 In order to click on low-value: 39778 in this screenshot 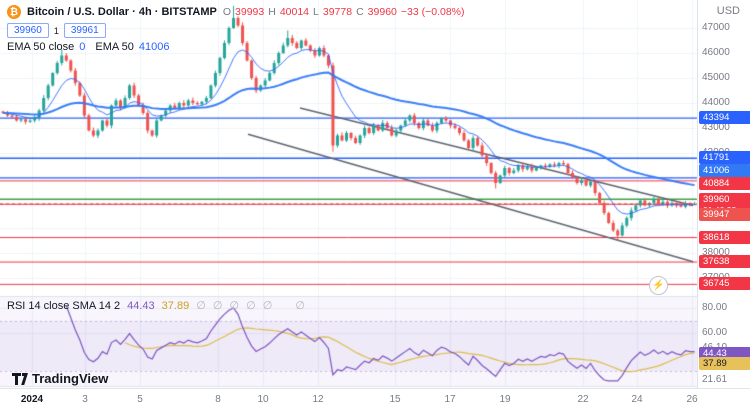, I will do `click(337, 12)`.